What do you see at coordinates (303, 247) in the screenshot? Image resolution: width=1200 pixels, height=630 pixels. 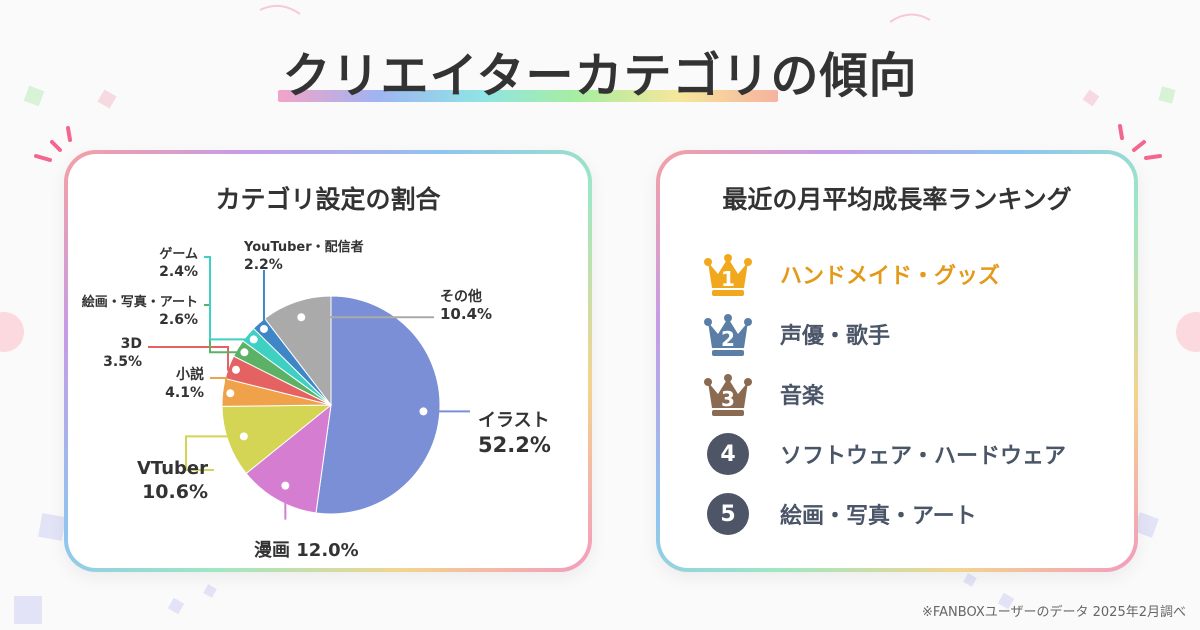 I see `pie-label-name-7: YouTuber・配信者` at bounding box center [303, 247].